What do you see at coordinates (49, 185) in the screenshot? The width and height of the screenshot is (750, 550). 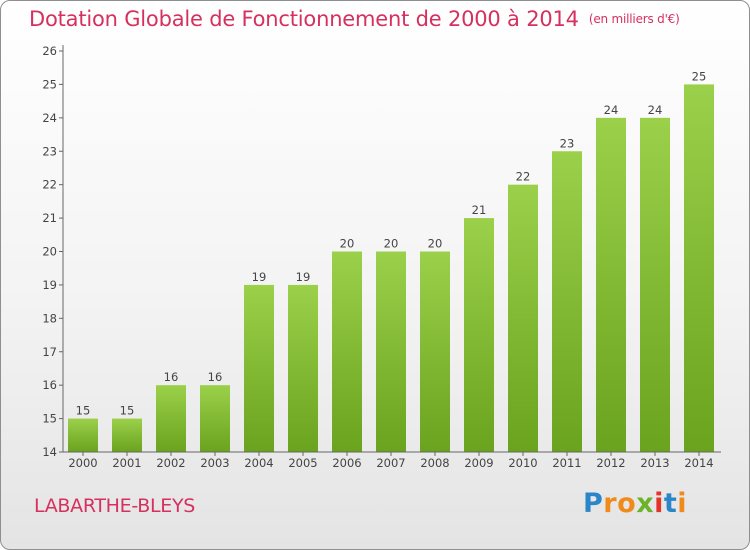 I see `y-tick-label: 22` at bounding box center [49, 185].